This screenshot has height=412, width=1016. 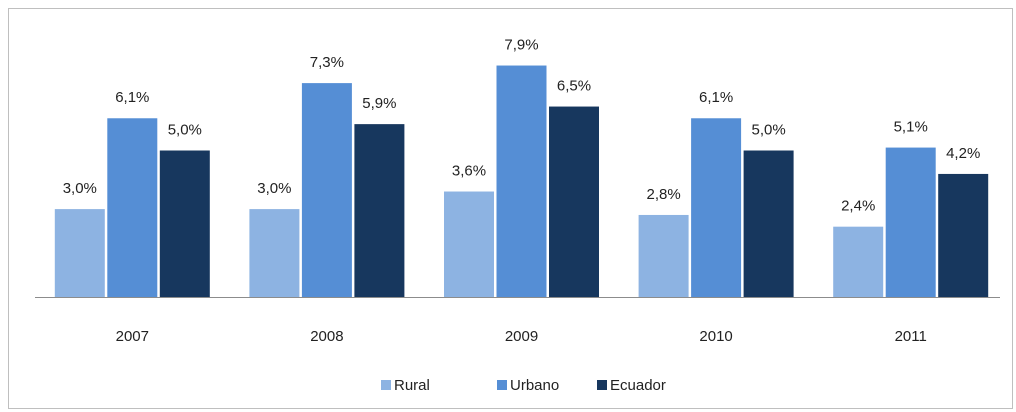 What do you see at coordinates (379, 103) in the screenshot?
I see `value-label: 5,9%` at bounding box center [379, 103].